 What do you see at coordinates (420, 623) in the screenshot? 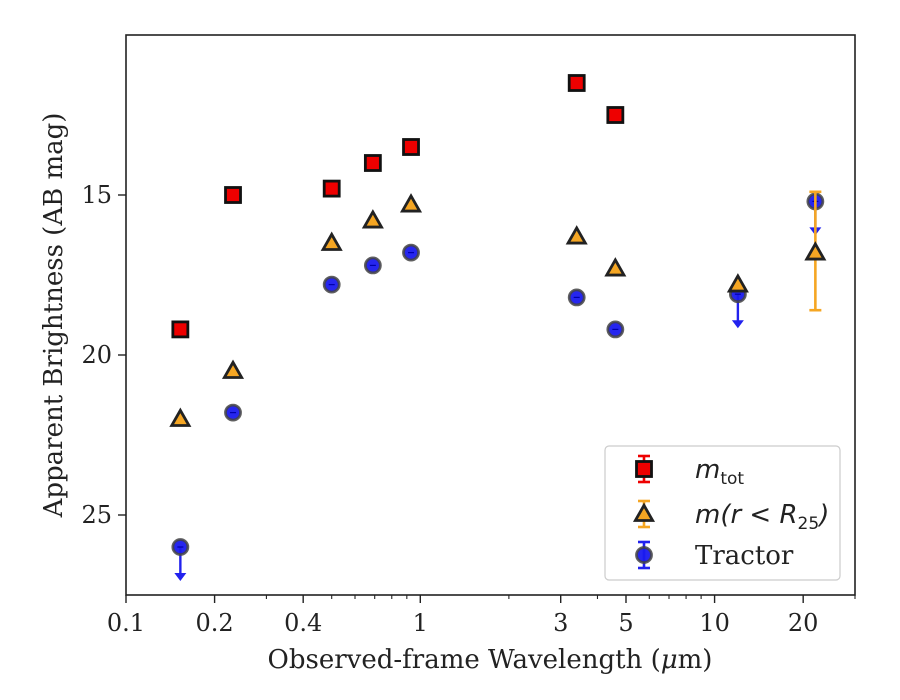
I see `x-tick-label-3: 1` at bounding box center [420, 623].